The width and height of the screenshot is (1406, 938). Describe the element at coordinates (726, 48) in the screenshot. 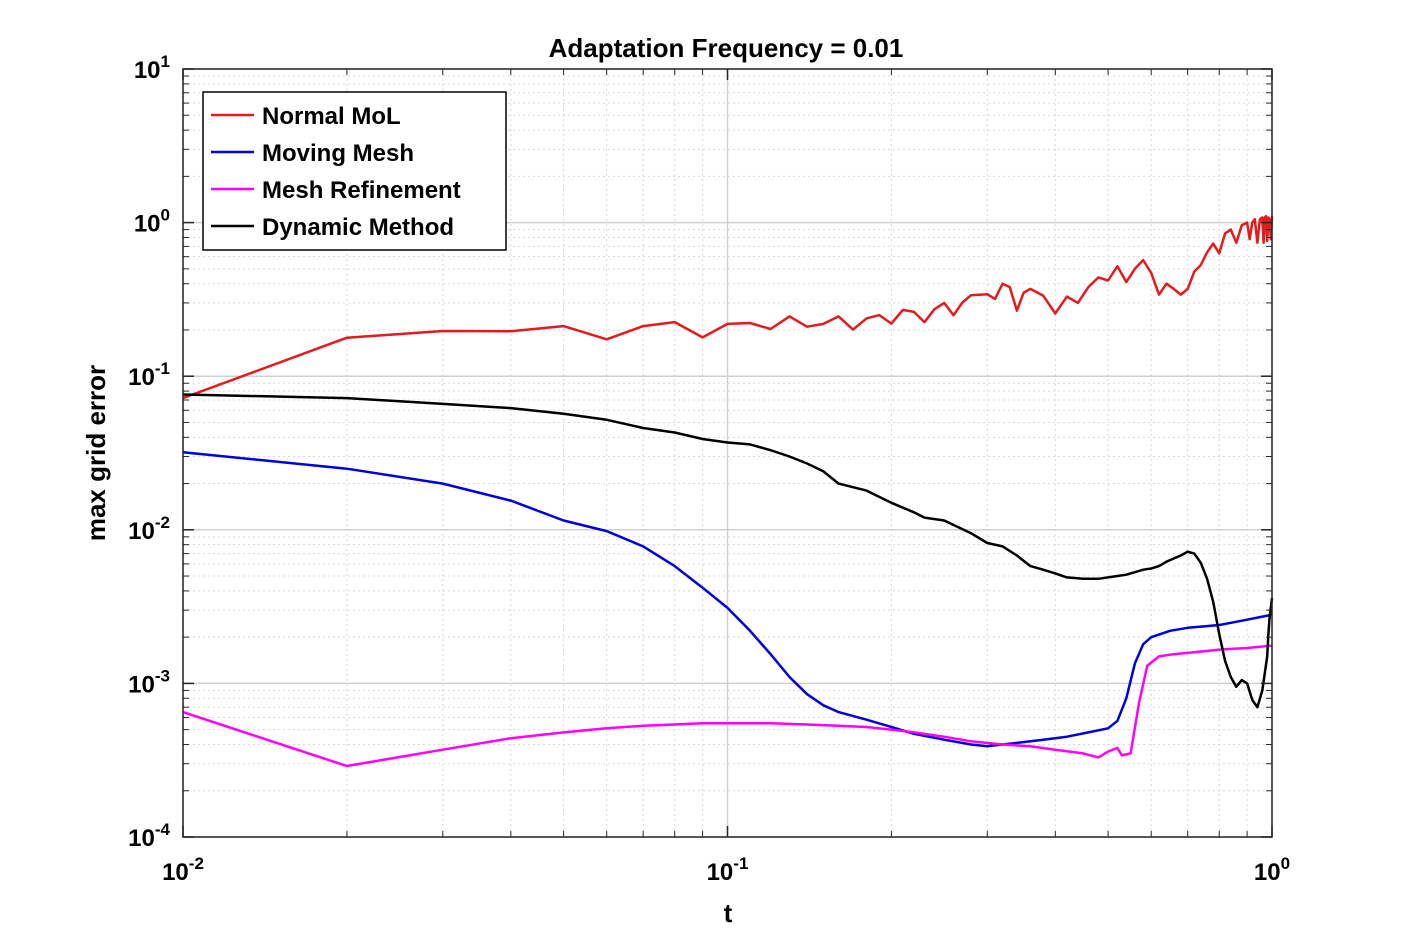

I see `chart-title: Adaptation Frequency = 0.01` at that location.